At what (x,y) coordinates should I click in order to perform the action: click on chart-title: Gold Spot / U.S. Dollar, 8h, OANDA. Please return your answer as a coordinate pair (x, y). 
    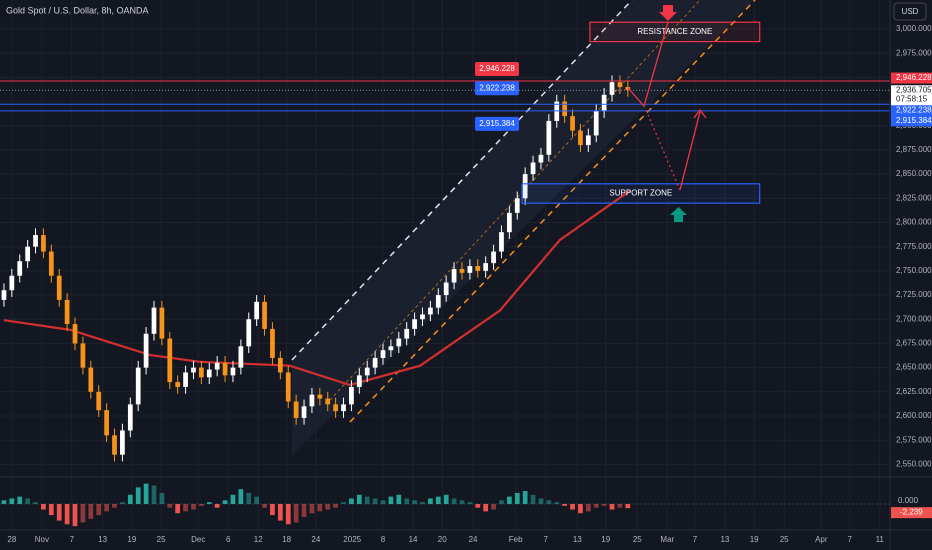
    Looking at the image, I should click on (77, 10).